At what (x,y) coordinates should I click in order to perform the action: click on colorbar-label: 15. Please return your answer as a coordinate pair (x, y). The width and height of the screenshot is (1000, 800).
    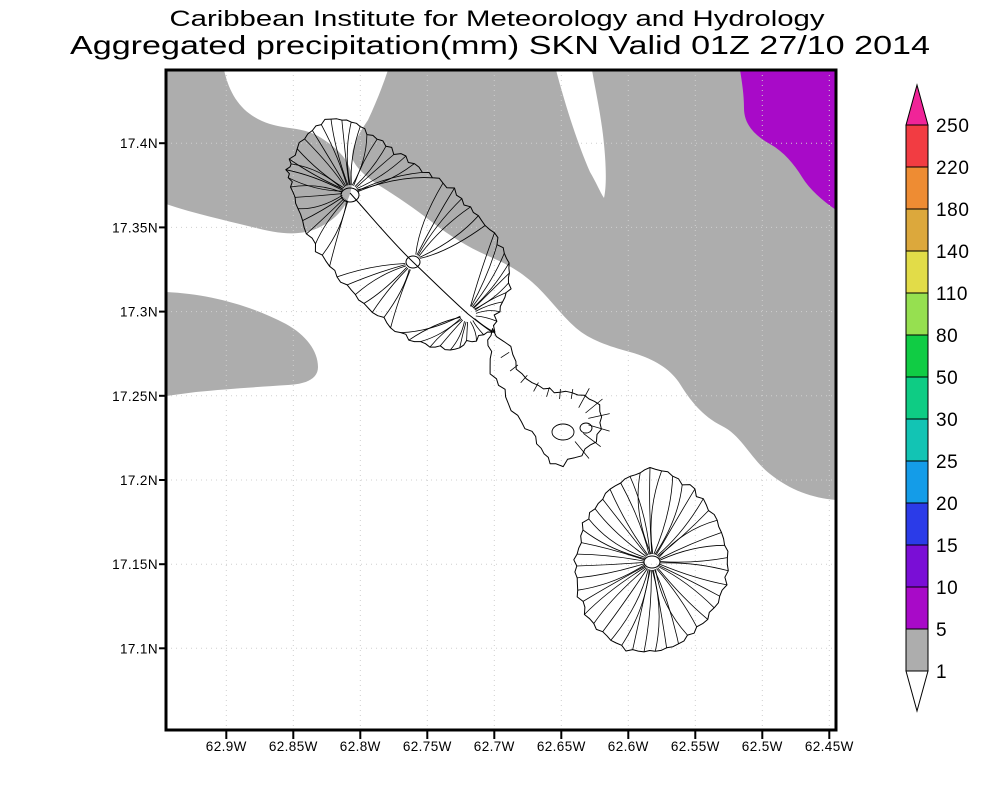
    Looking at the image, I should click on (947, 546).